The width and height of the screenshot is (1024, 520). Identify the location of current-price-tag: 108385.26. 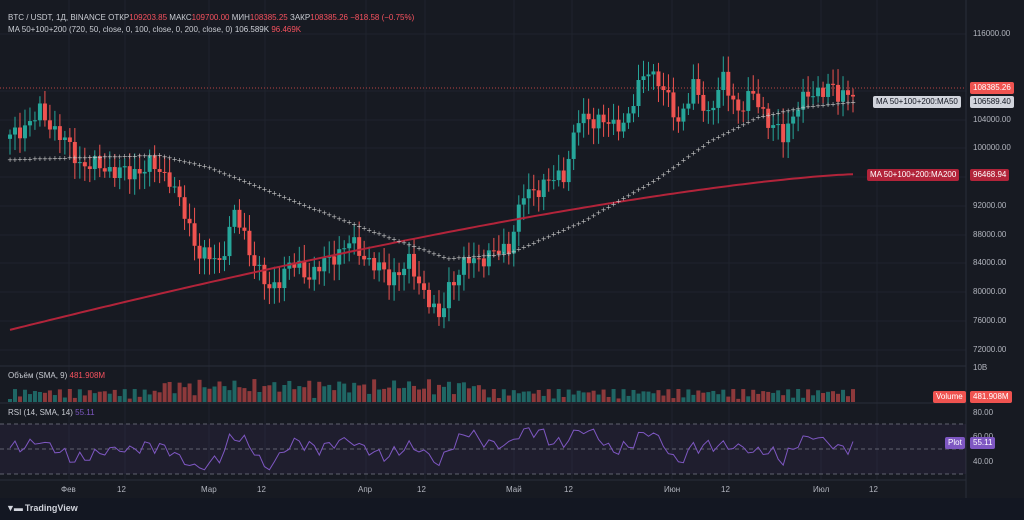
(992, 88).